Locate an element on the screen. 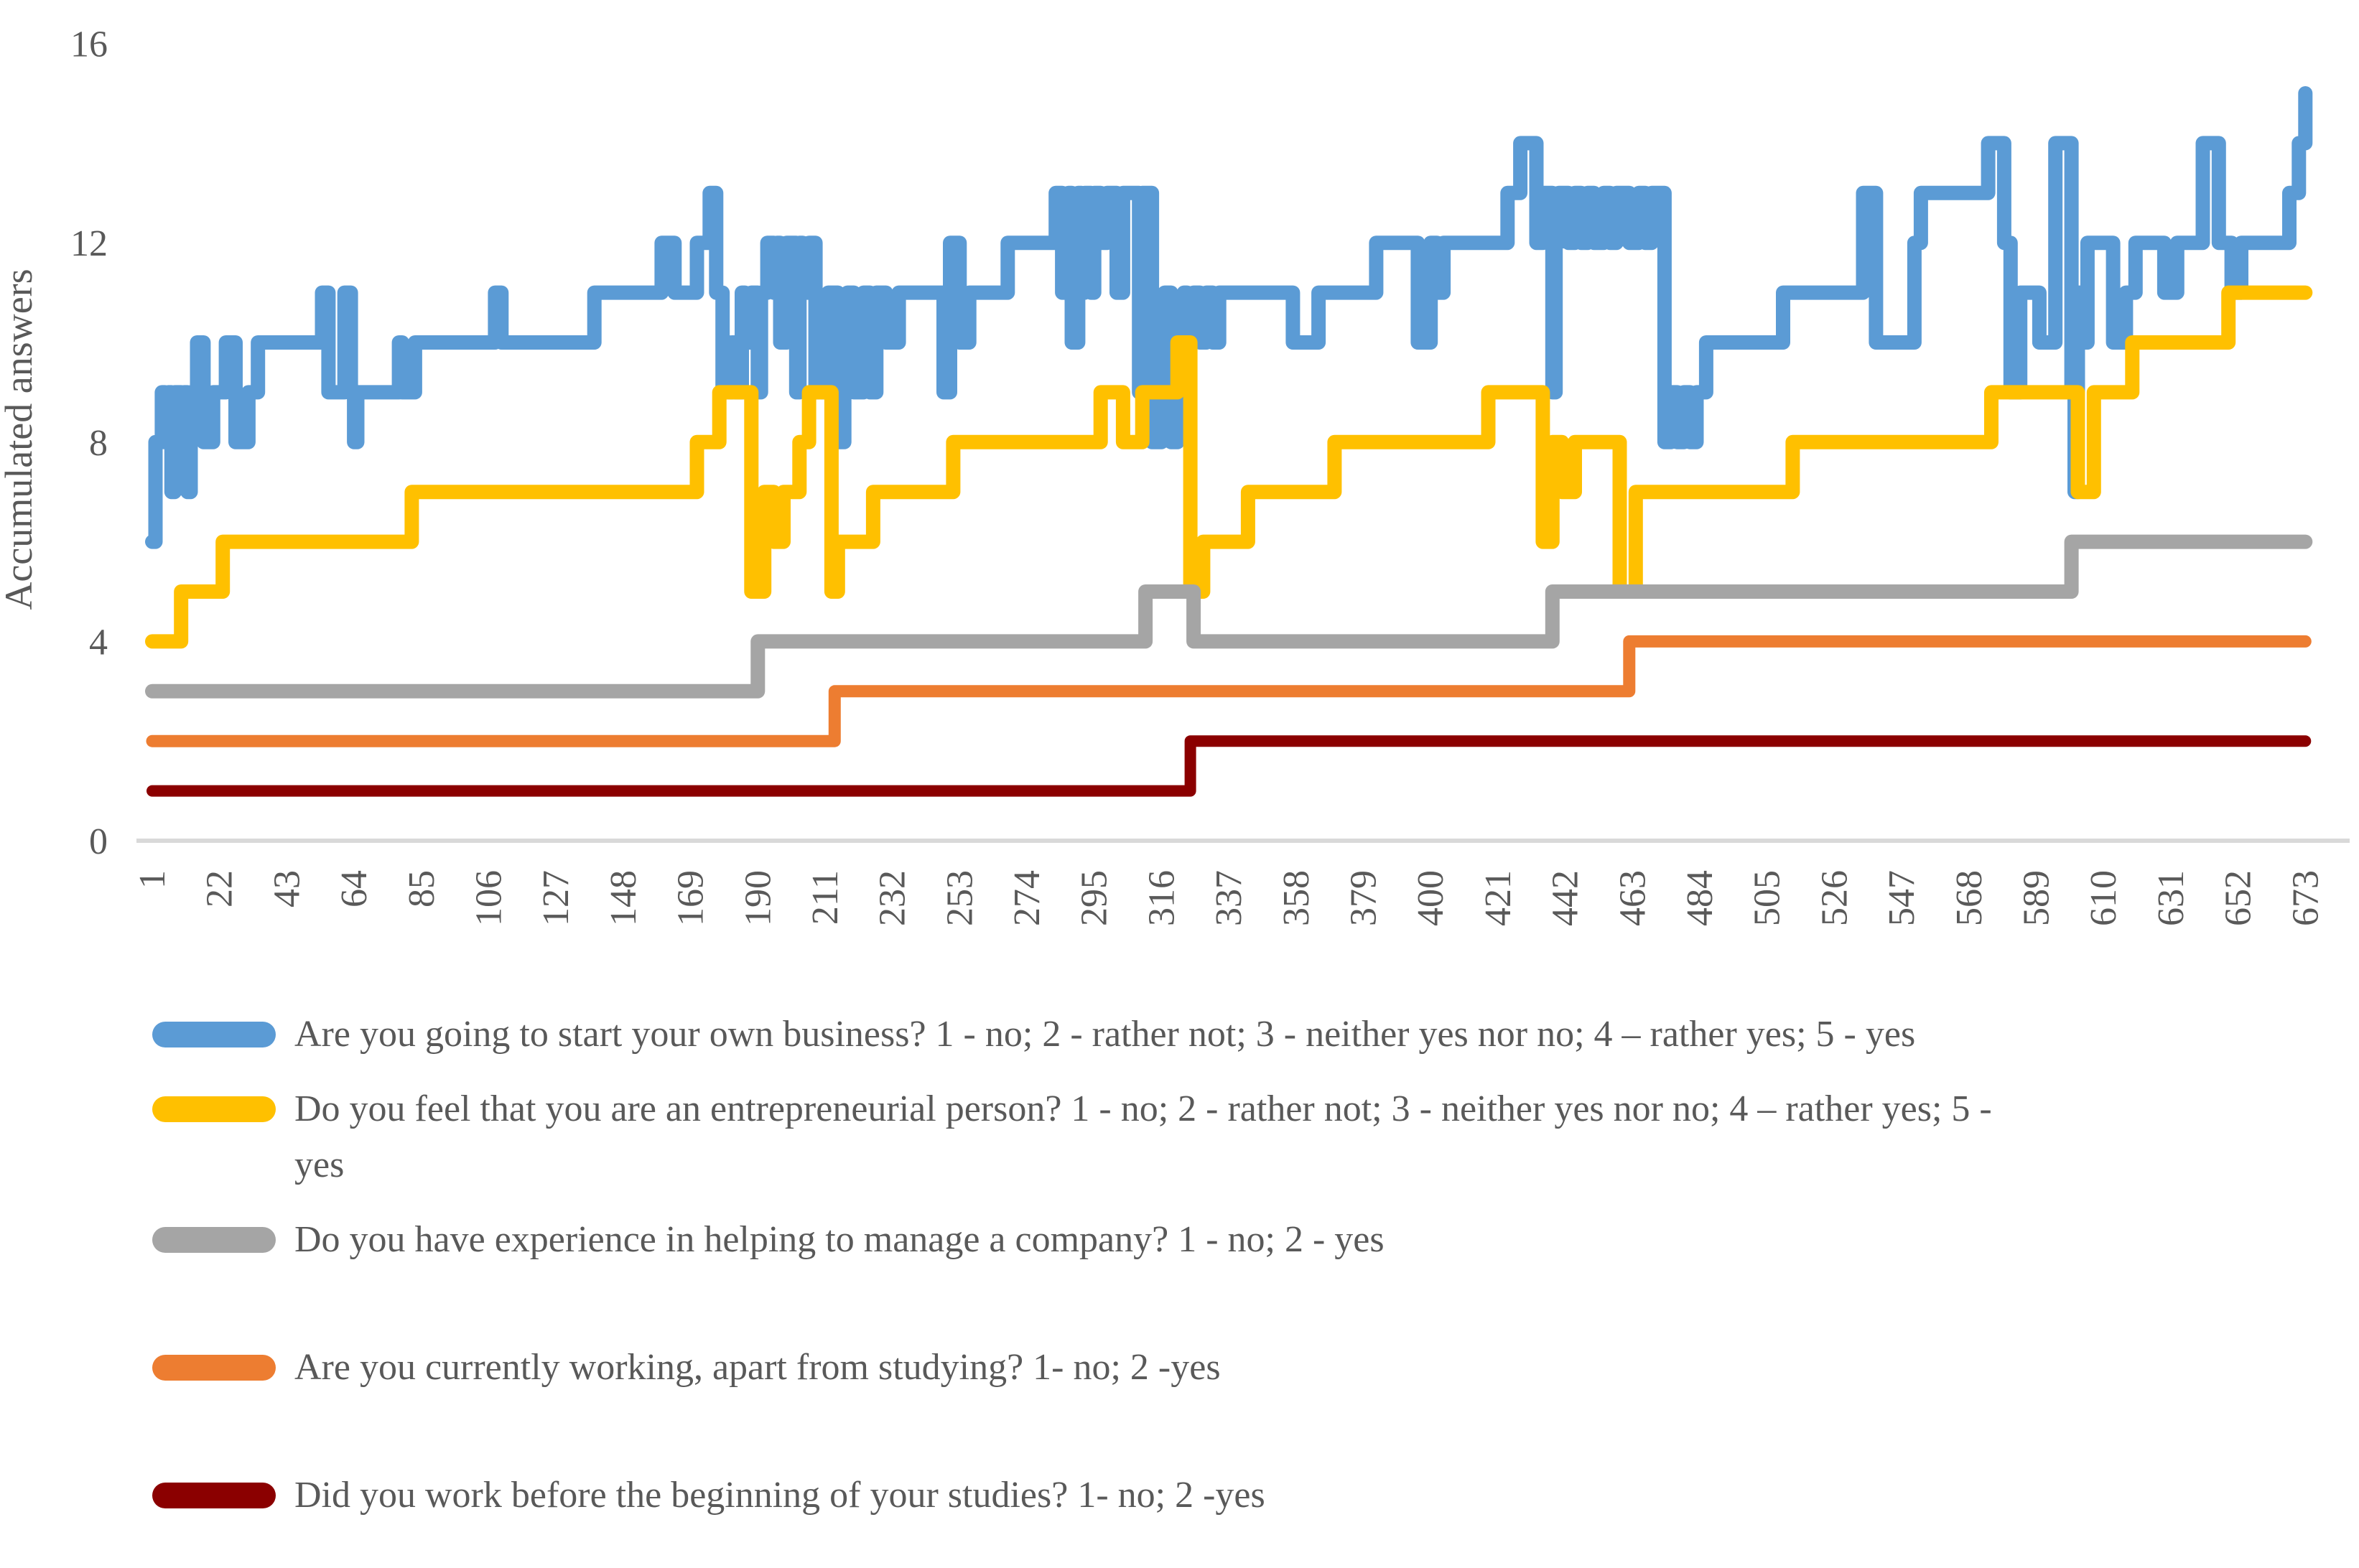  x-tick-label: 232 is located at coordinates (893, 898).